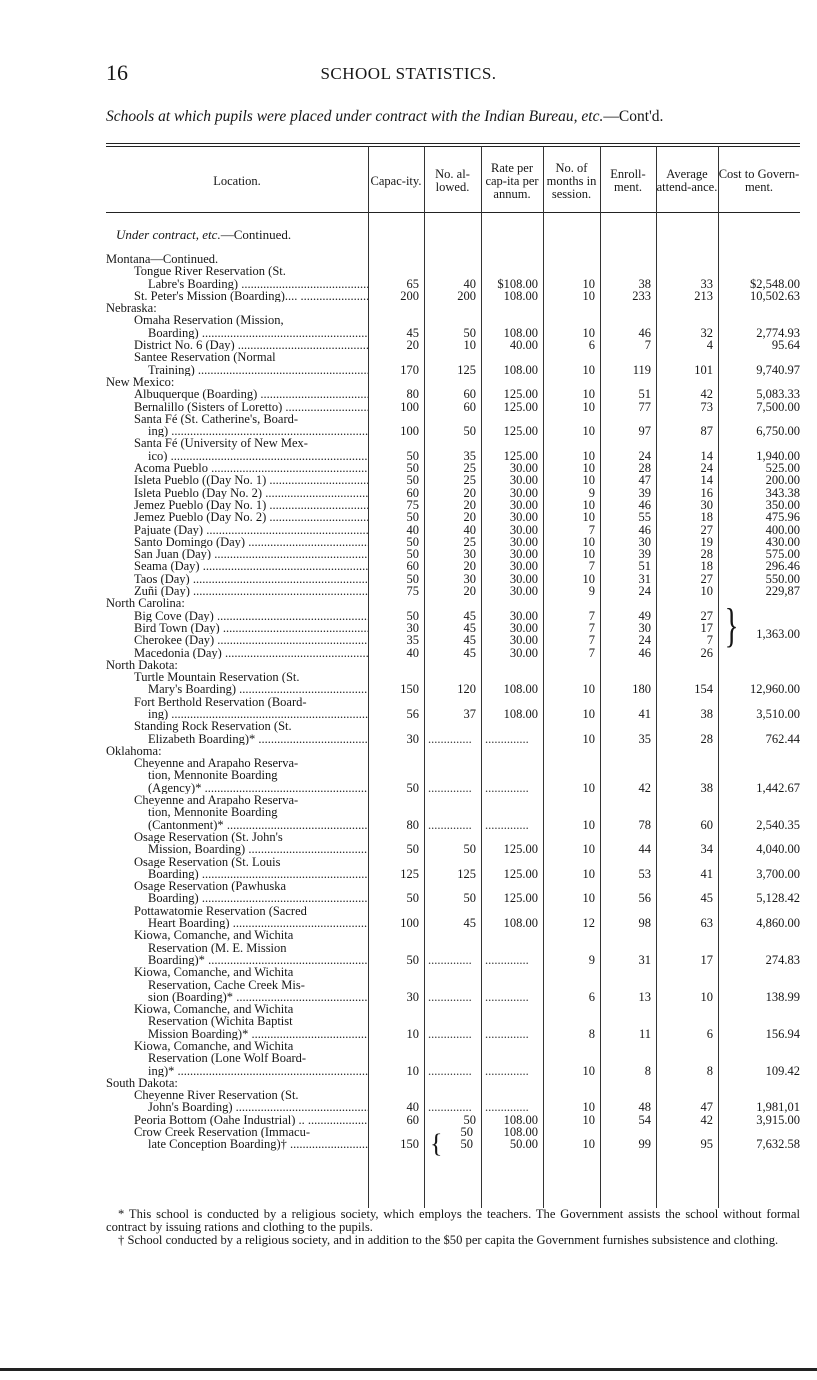 The image size is (817, 1380). What do you see at coordinates (775, 295) in the screenshot?
I see `cell-cost: 10,502.63` at bounding box center [775, 295].